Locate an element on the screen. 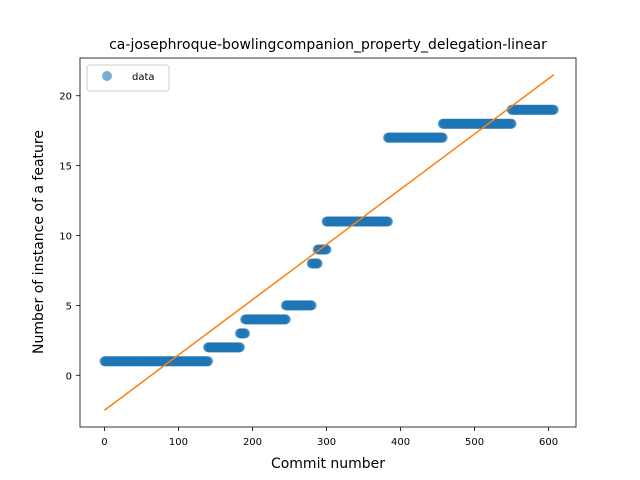  x-tick-label: 500 is located at coordinates (474, 442).